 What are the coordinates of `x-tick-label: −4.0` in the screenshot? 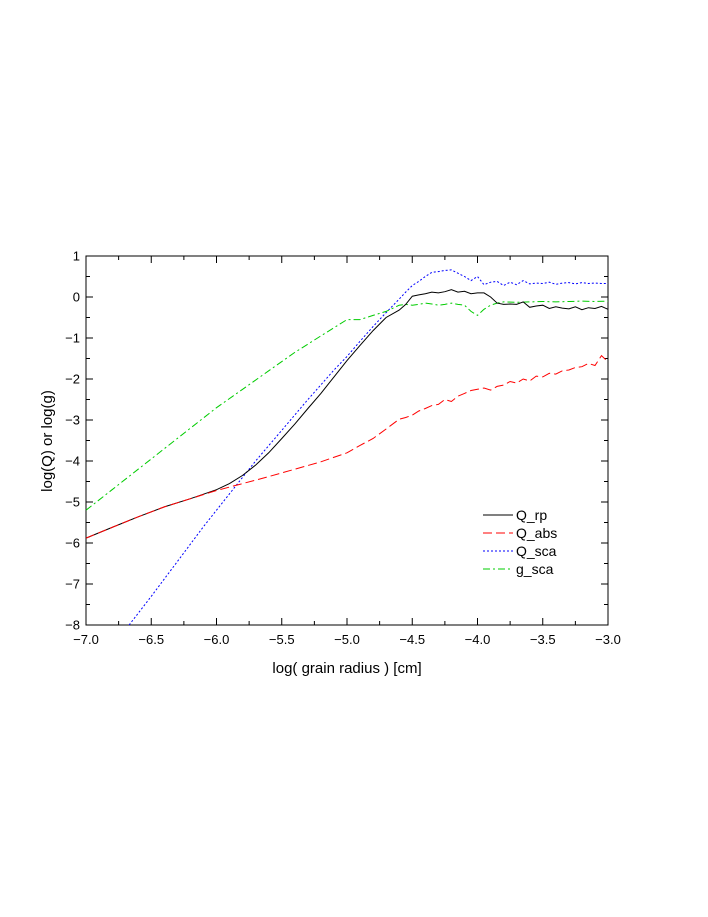 It's located at (478, 639).